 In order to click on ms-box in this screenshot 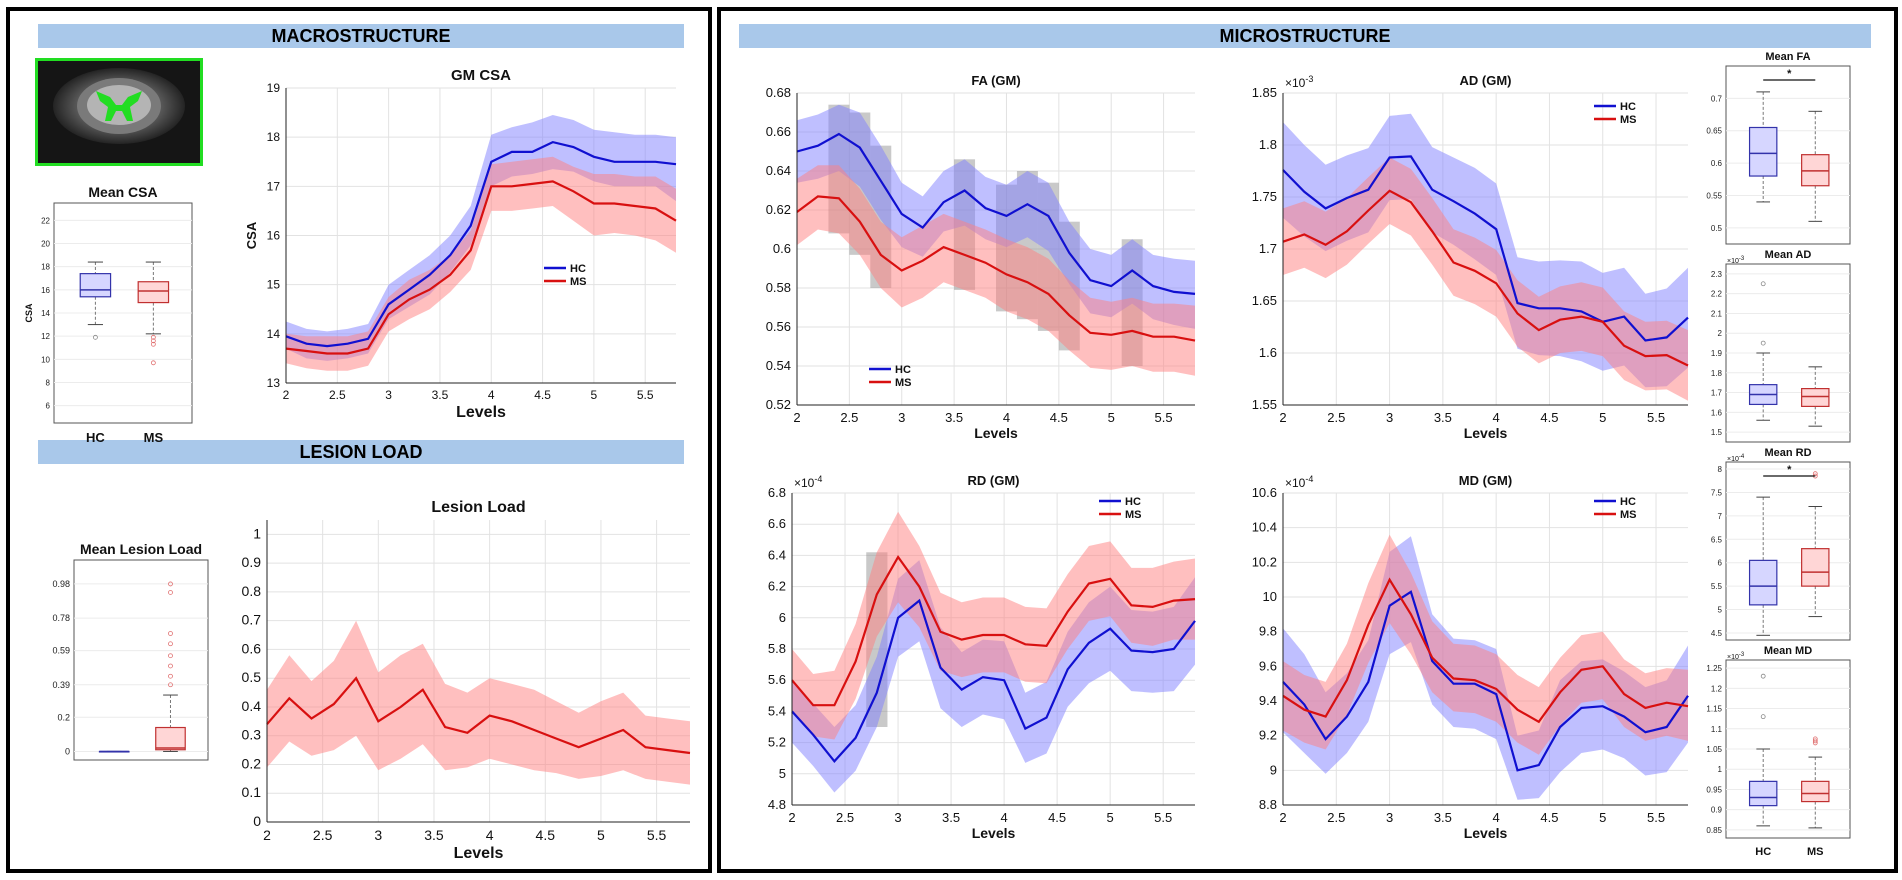, I will do `click(153, 292)`.